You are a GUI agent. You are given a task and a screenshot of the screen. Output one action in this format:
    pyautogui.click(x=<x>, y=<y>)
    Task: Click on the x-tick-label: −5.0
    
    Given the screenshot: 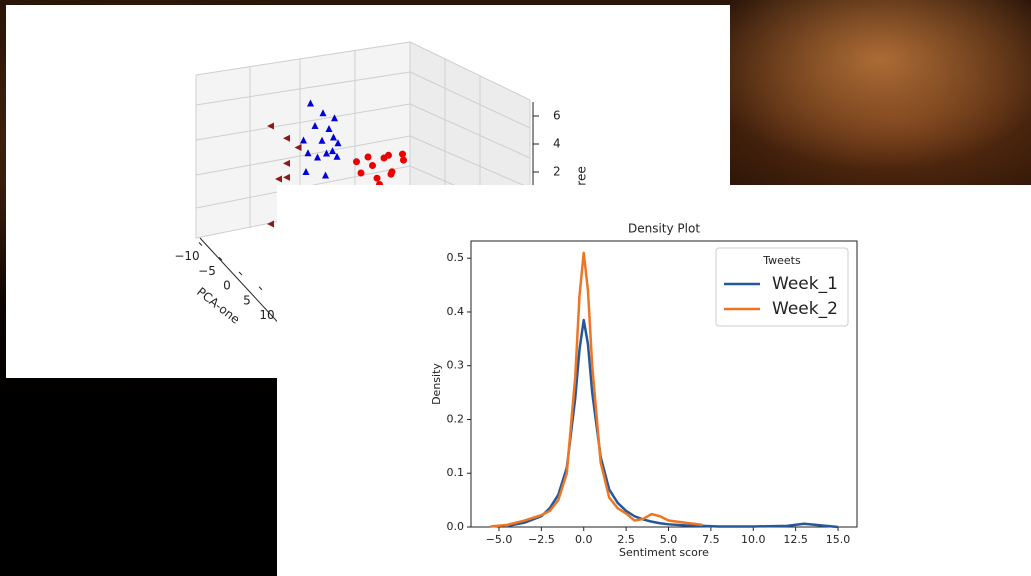 What is the action you would take?
    pyautogui.click(x=499, y=539)
    